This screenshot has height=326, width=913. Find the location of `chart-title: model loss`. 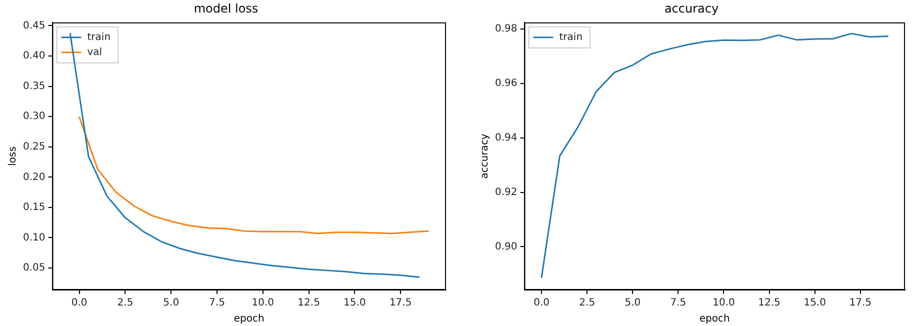

chart-title: model loss is located at coordinates (226, 8).